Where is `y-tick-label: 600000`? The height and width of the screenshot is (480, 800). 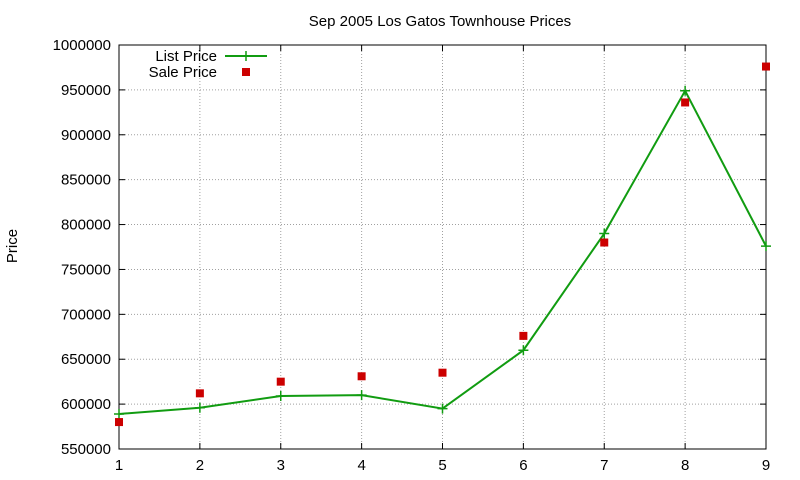 y-tick-label: 600000 is located at coordinates (86, 404).